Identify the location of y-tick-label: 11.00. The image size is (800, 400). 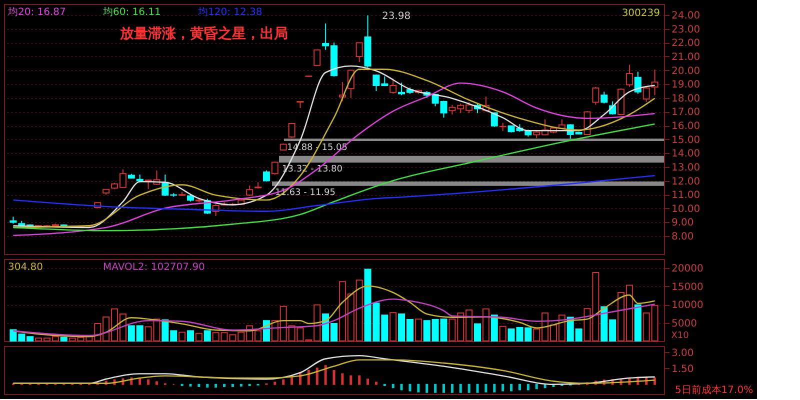
(686, 196).